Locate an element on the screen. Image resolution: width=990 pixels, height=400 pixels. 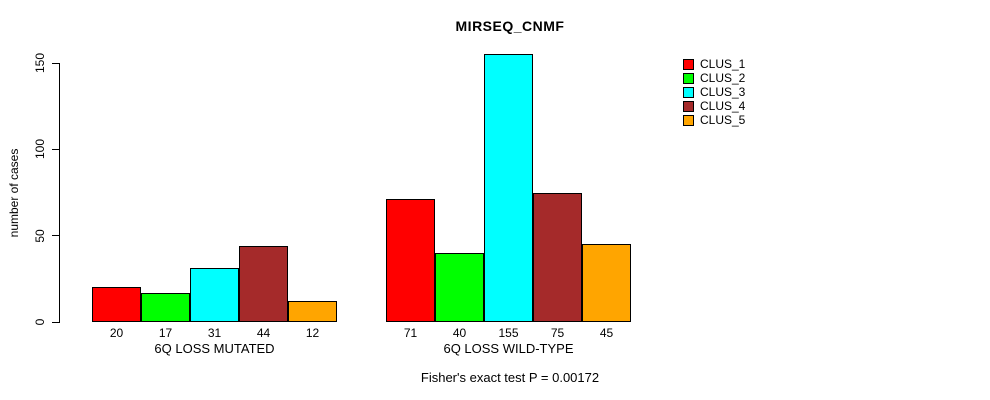
bar-value-label: 75 is located at coordinates (557, 333).